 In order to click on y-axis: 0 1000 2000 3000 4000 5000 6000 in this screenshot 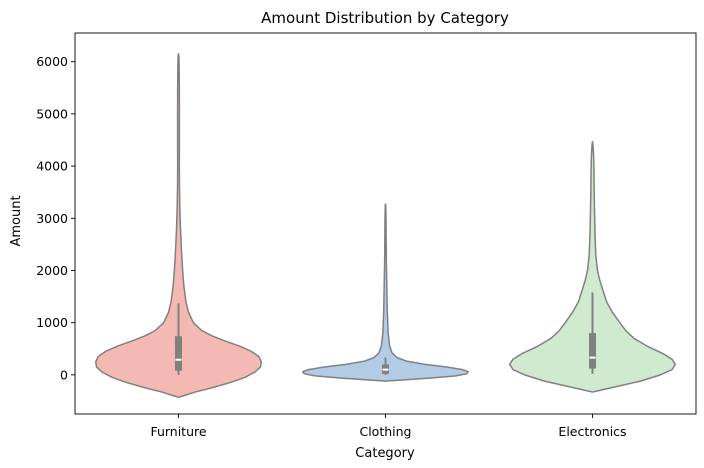, I will do `click(55, 218)`.